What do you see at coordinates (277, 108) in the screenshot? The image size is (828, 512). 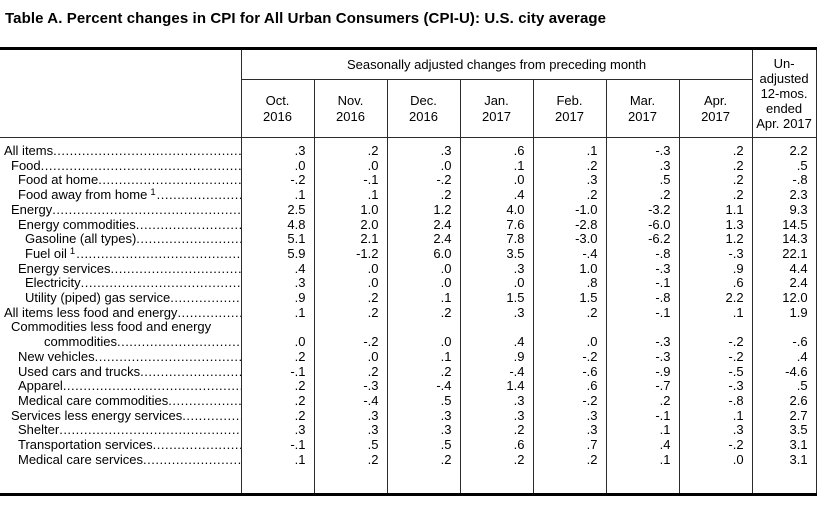 I see `month-column-header: Oct. 2016` at bounding box center [277, 108].